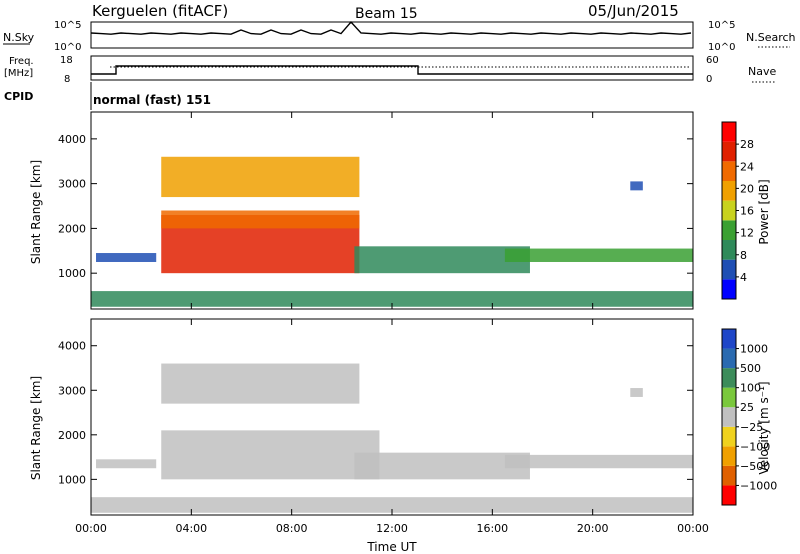  What do you see at coordinates (750, 388) in the screenshot?
I see `colorbar-tick-label: 100` at bounding box center [750, 388].